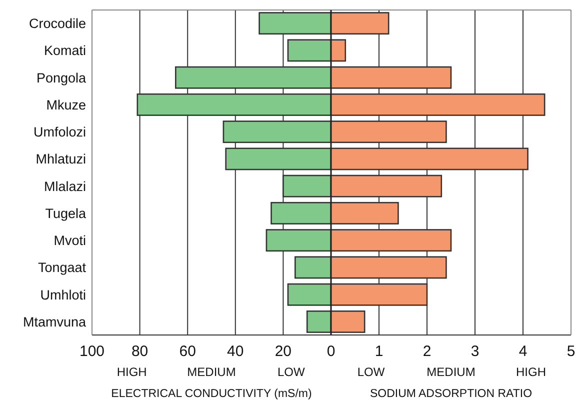 This screenshot has width=579, height=403. Describe the element at coordinates (451, 394) in the screenshot. I see `x-axis-title: SODIUM ADSORPTION RATIO` at that location.